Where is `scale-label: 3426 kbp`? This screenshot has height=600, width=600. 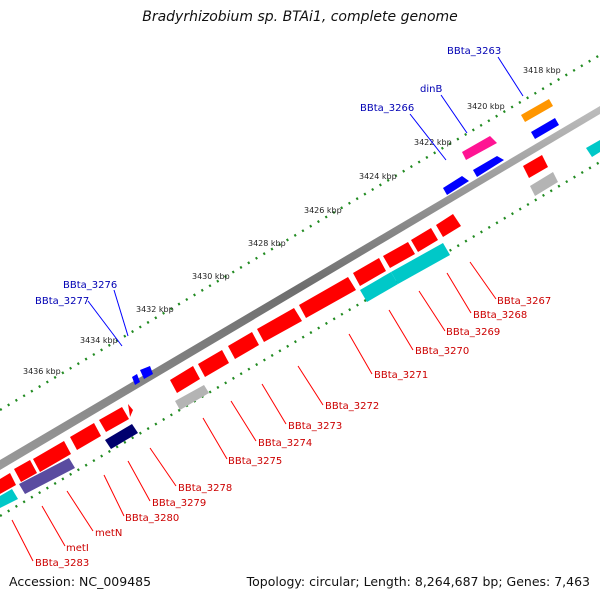
scale-label: 3426 kbp is located at coordinates (323, 210).